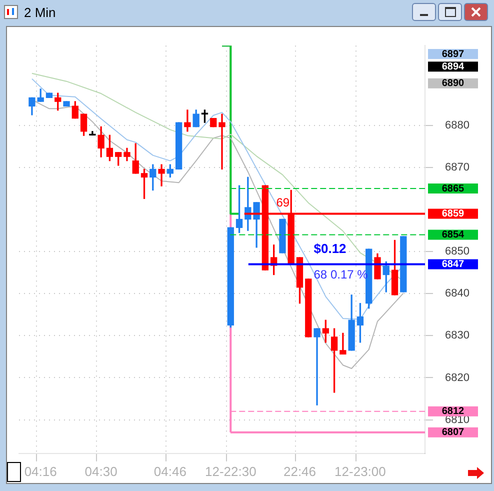 The height and width of the screenshot is (491, 494). What do you see at coordinates (453, 432) in the screenshot?
I see `ref-line-label: 6807` at bounding box center [453, 432].